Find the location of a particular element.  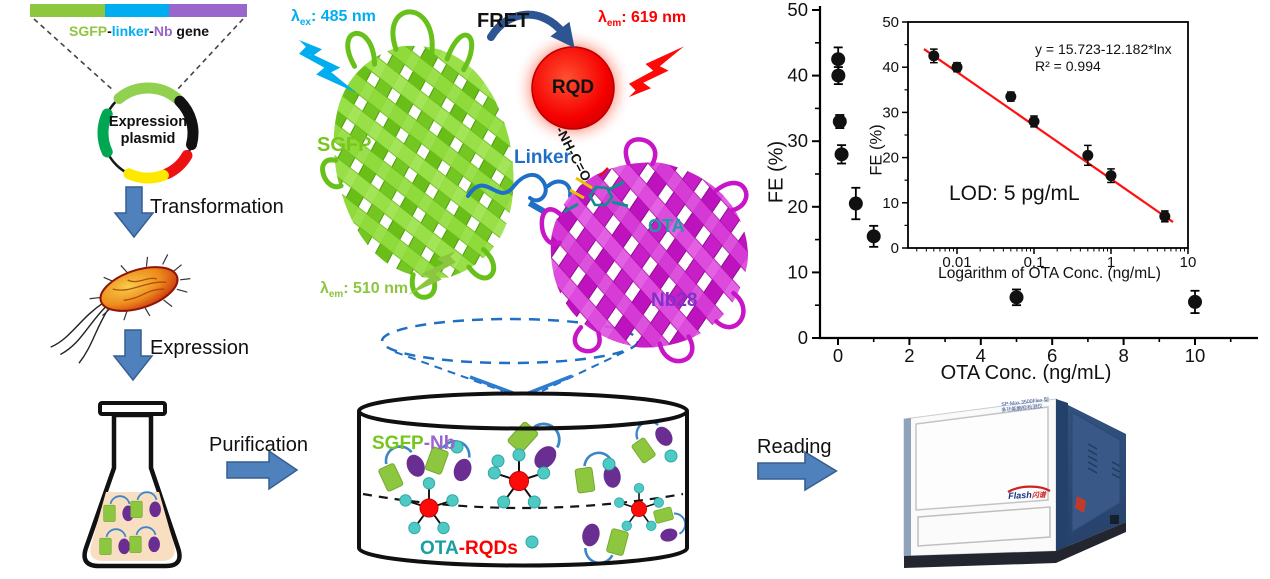

ota-hapten-sticks is located at coordinates (596, 190).